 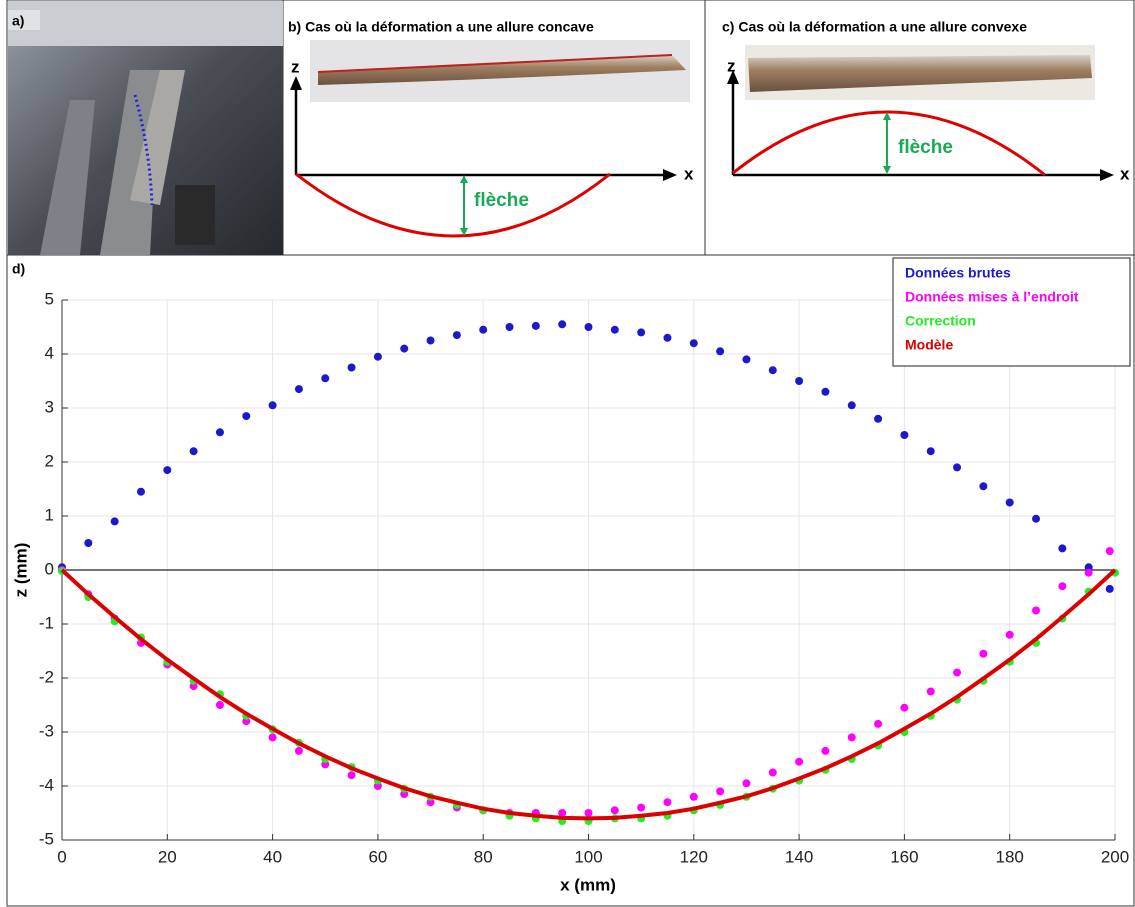 What do you see at coordinates (453, 205) in the screenshot?
I see `concave-curve` at bounding box center [453, 205].